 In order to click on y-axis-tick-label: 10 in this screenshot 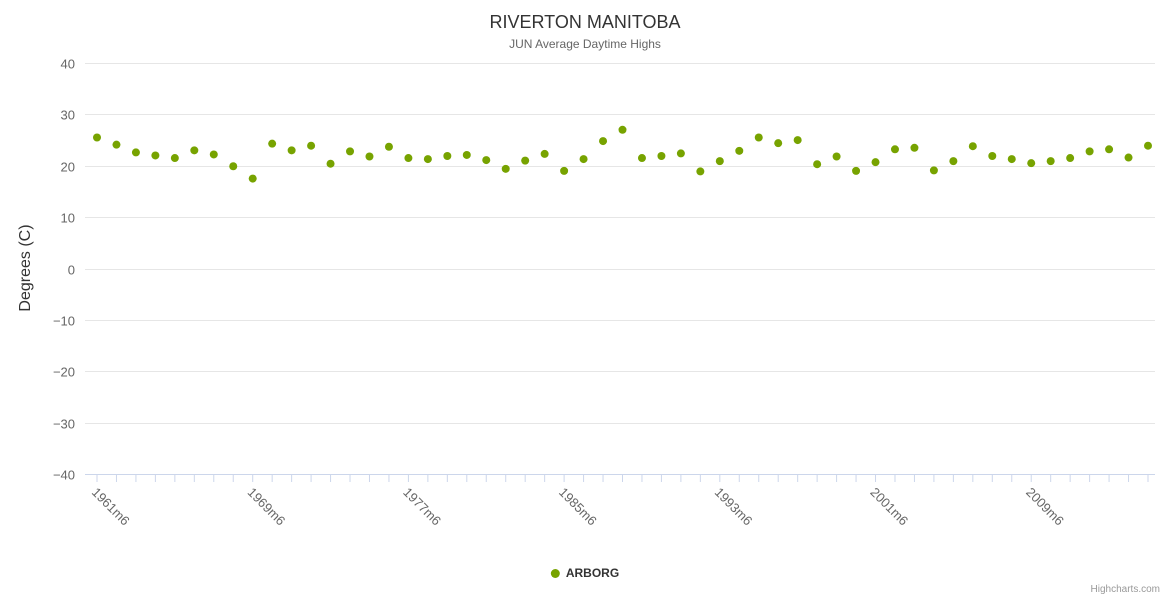, I will do `click(68, 218)`.